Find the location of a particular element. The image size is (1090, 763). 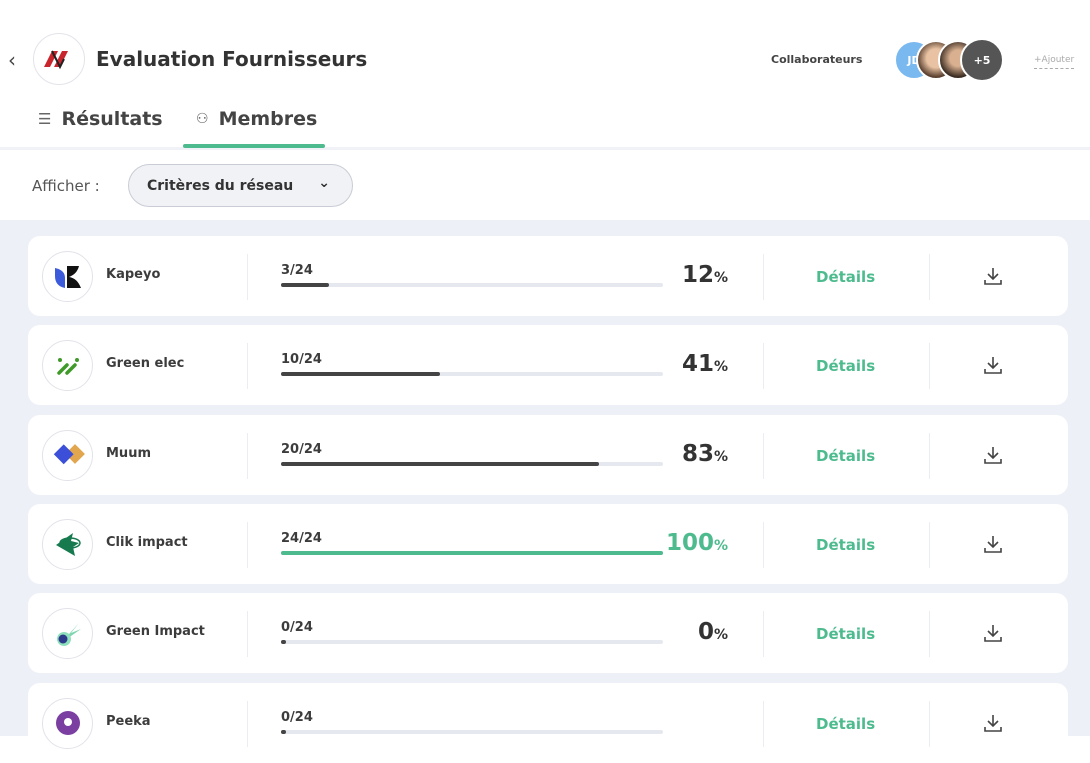

score-label: 24/24 is located at coordinates (301, 538).